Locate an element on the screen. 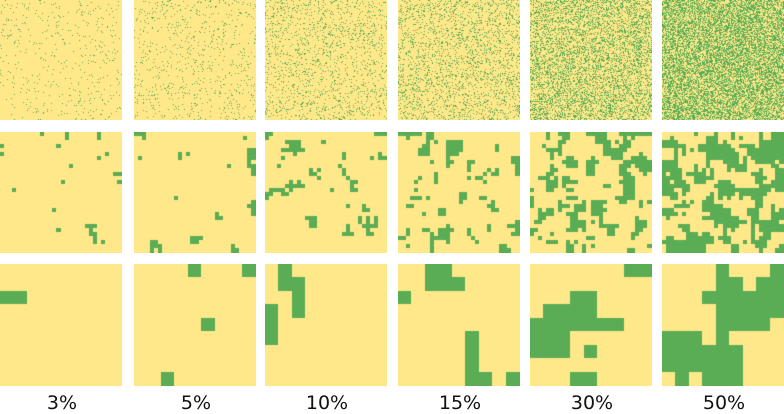 Image resolution: width=784 pixels, height=414 pixels. panel-fine-50pct is located at coordinates (723, 60).